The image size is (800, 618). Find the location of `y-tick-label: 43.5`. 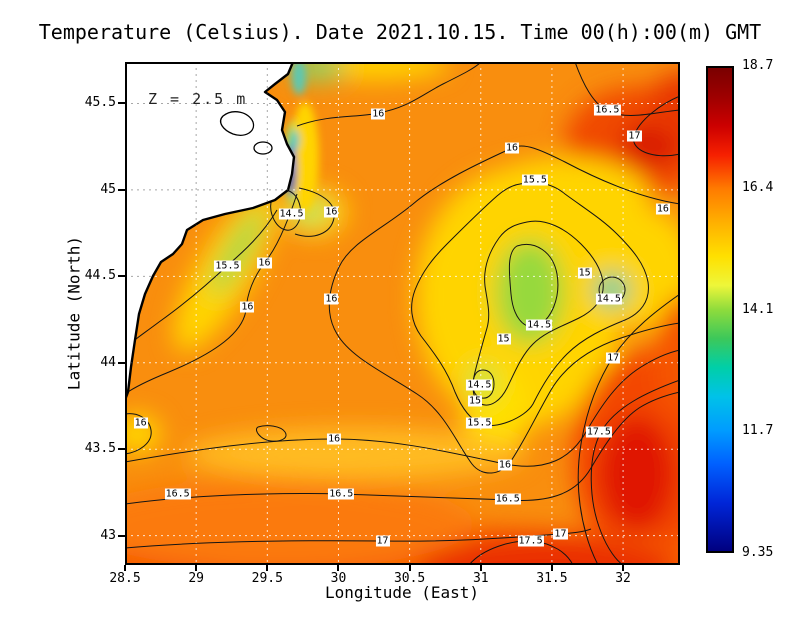

y-tick-label: 43.5 is located at coordinates (100, 449).